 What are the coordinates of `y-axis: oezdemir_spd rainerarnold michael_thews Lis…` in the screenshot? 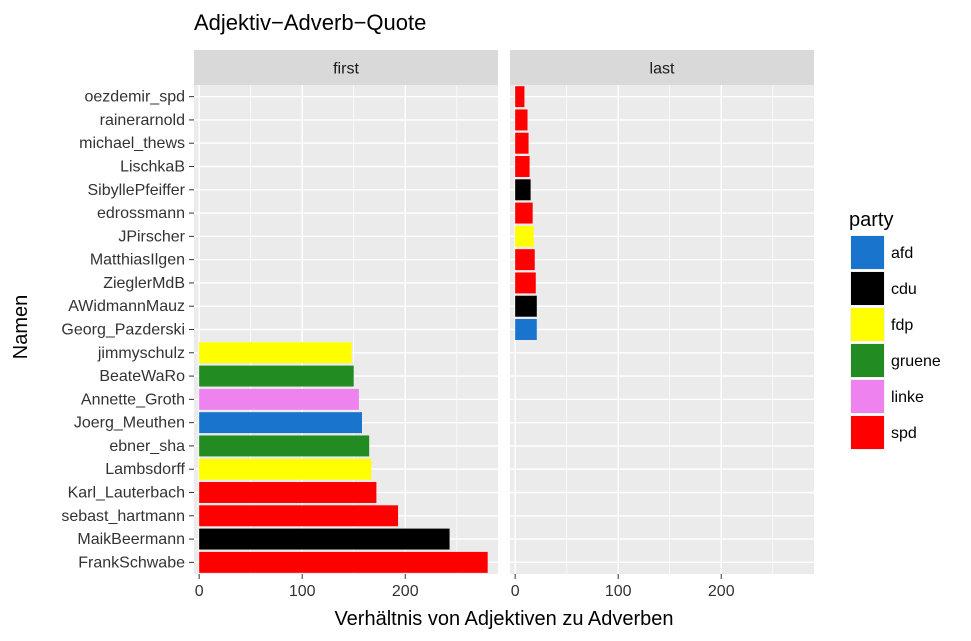 It's located at (127, 330).